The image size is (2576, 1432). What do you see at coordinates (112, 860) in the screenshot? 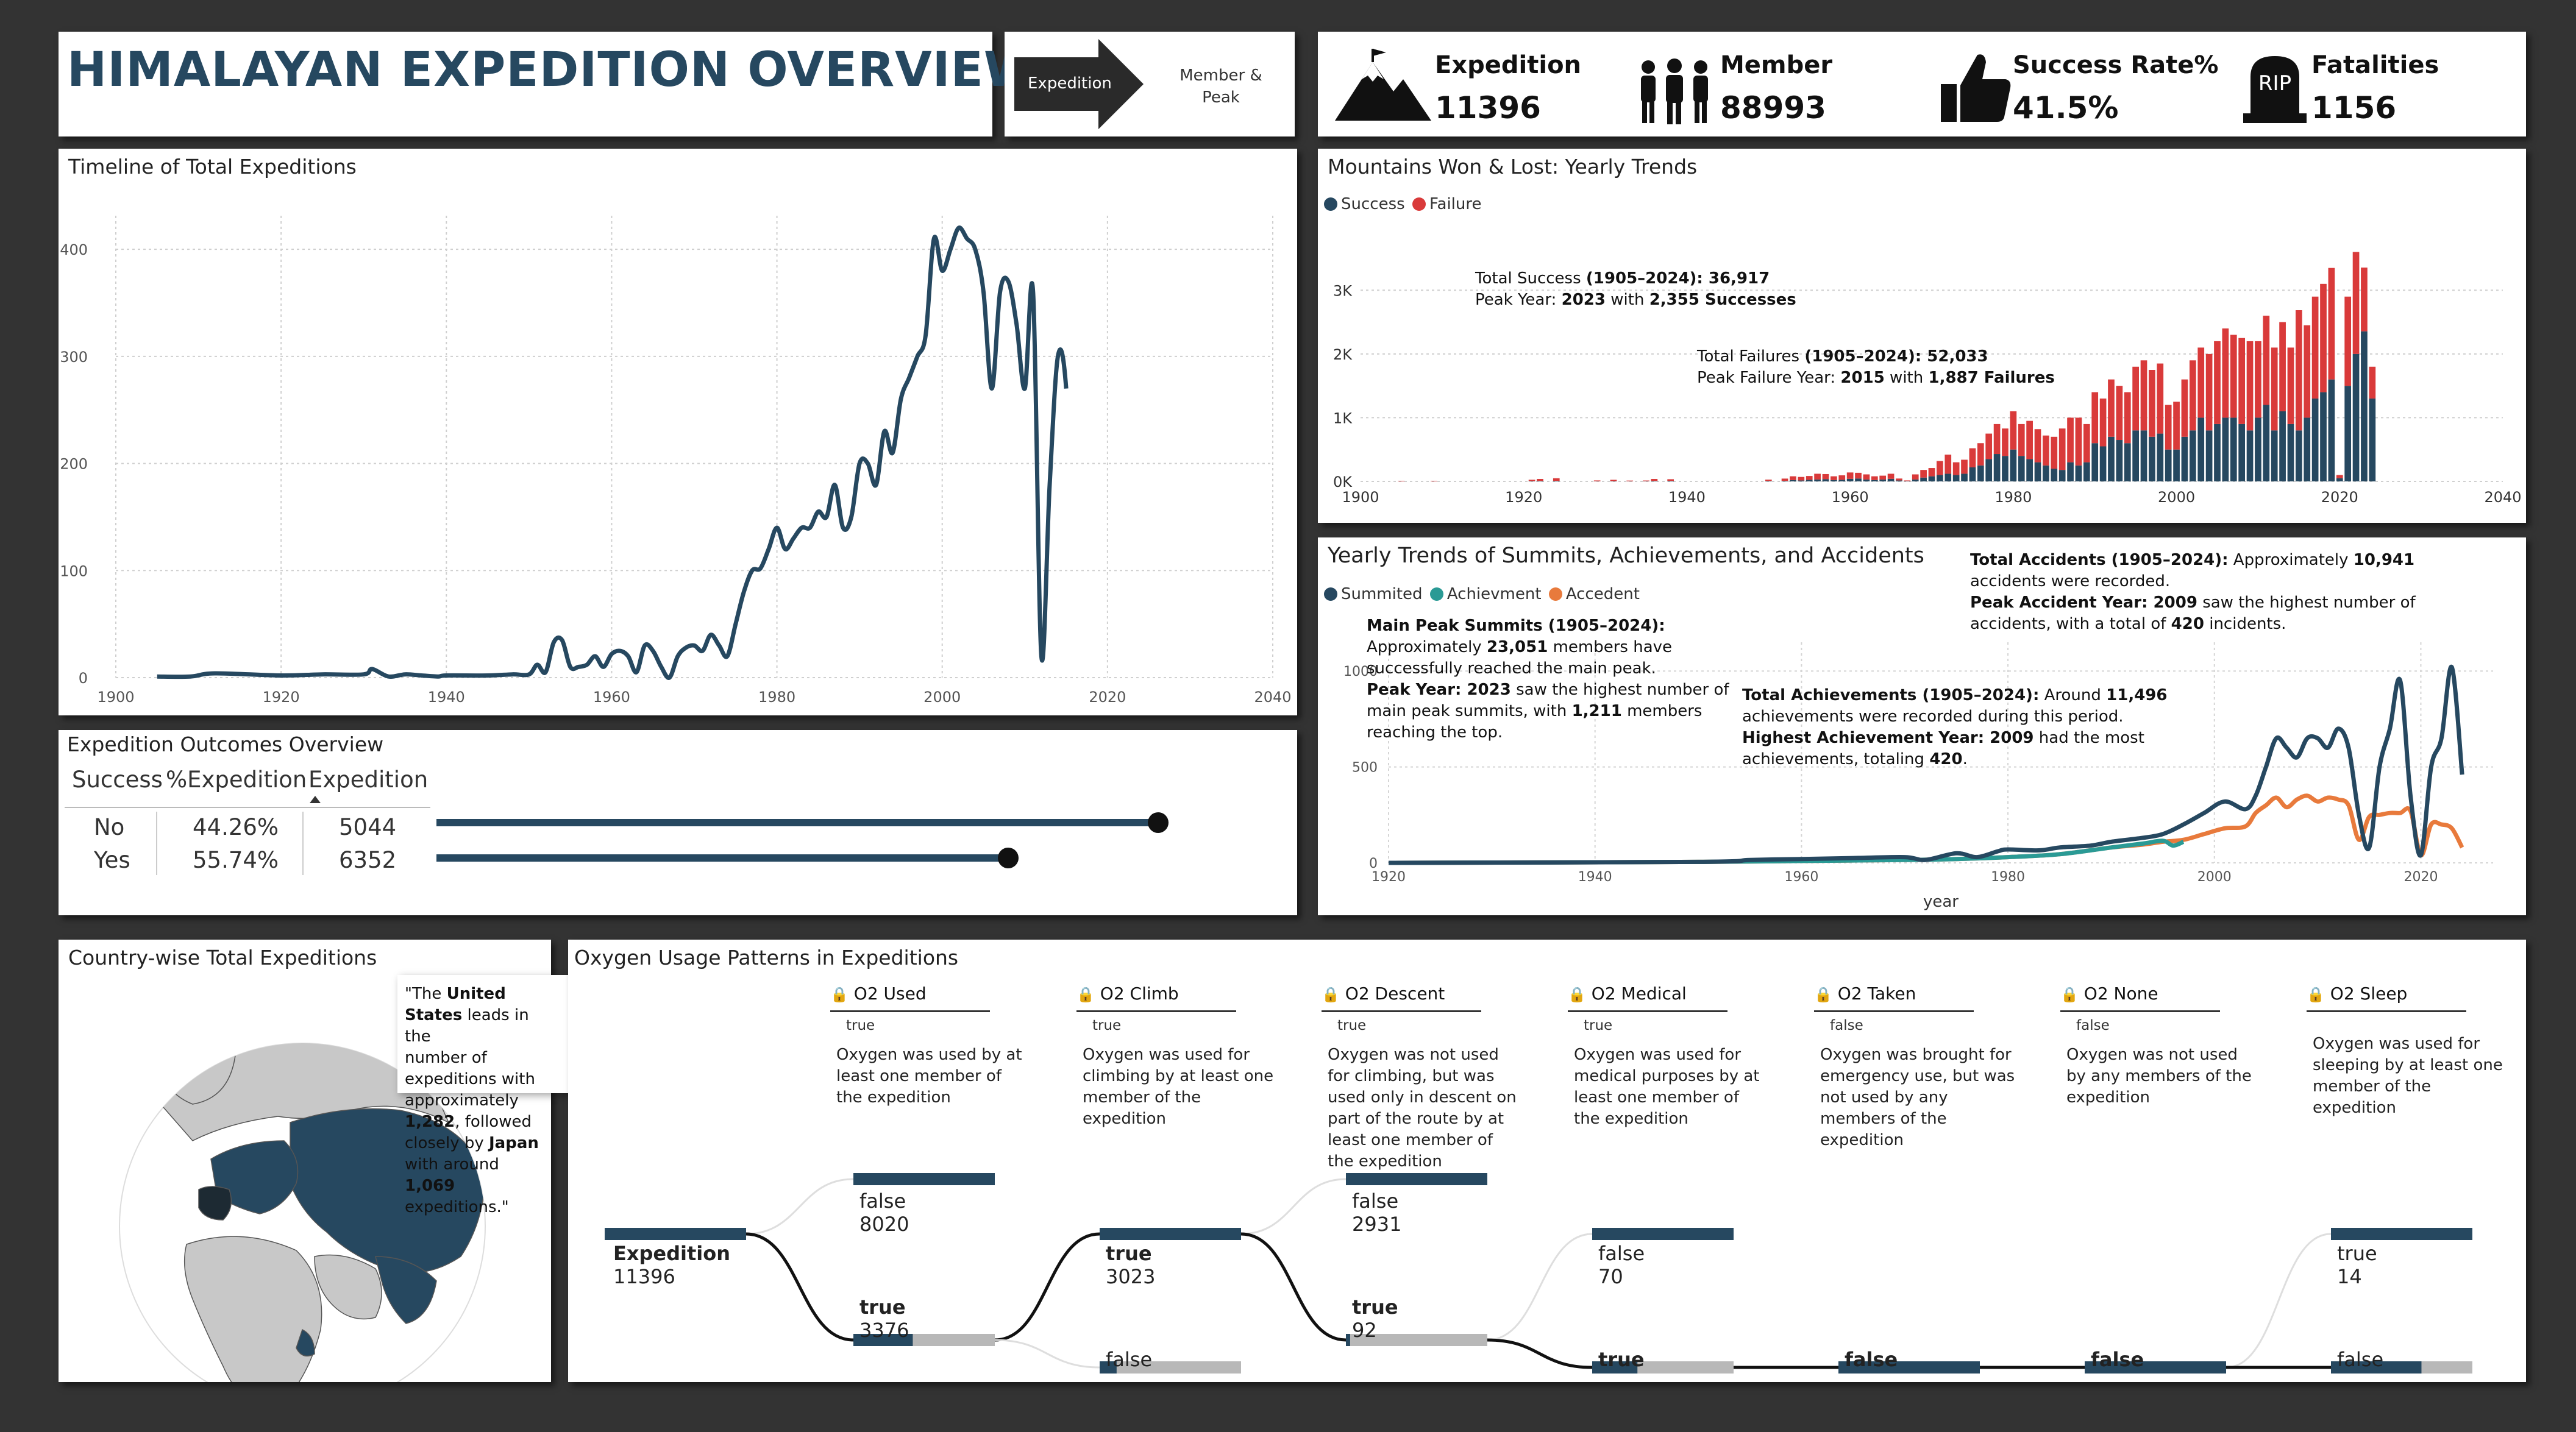
I see `row-label: Yes` at bounding box center [112, 860].